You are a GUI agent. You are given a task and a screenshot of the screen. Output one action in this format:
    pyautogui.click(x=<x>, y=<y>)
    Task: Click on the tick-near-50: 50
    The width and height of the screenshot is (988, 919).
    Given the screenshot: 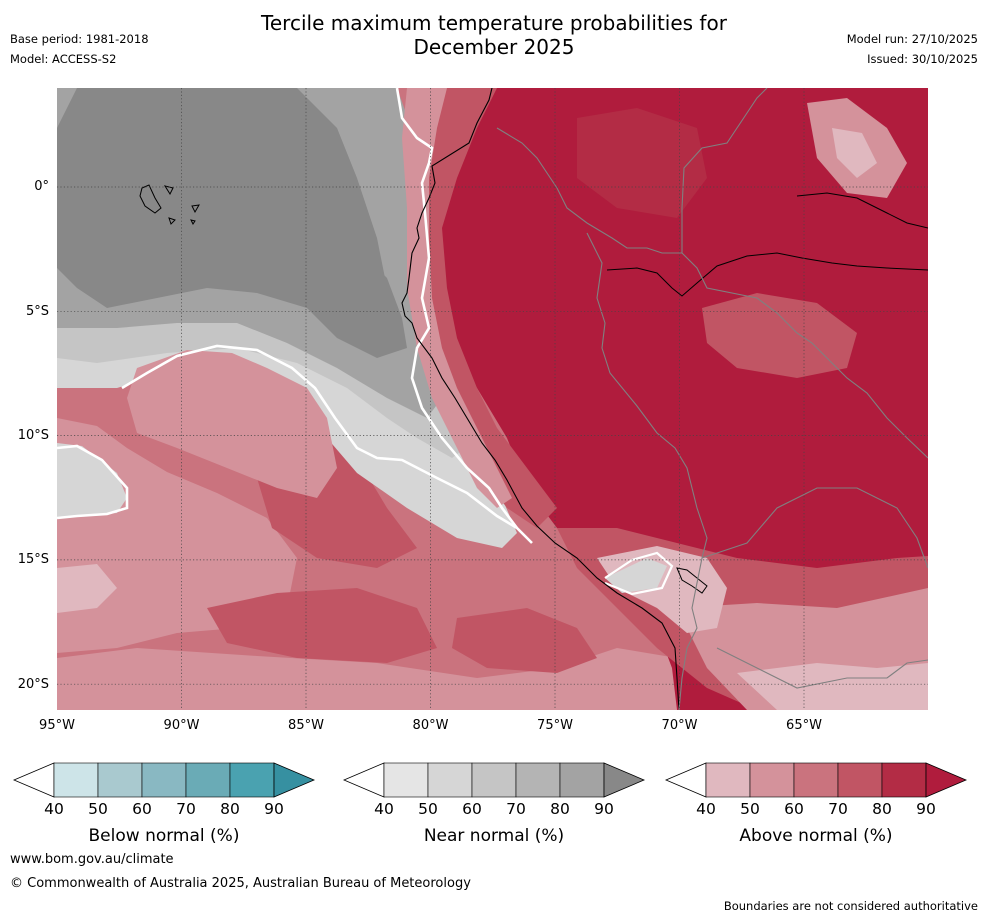 What is the action you would take?
    pyautogui.click(x=428, y=809)
    